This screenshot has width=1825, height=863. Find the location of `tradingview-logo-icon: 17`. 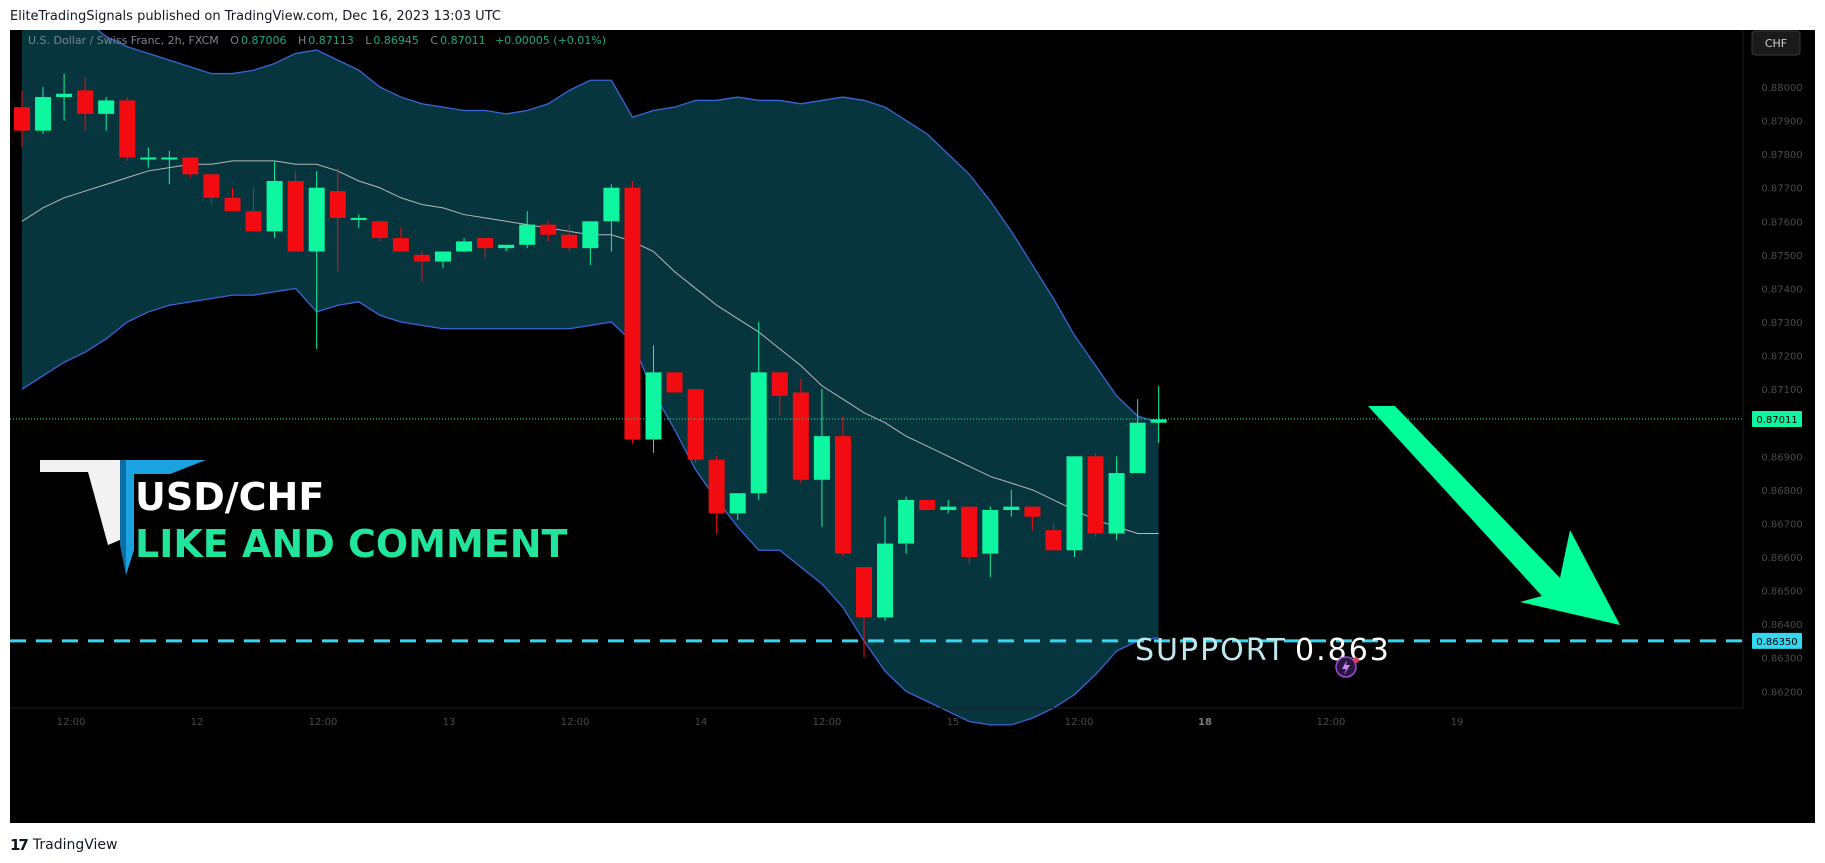

tradingview-logo-icon: 17 is located at coordinates (19, 845).